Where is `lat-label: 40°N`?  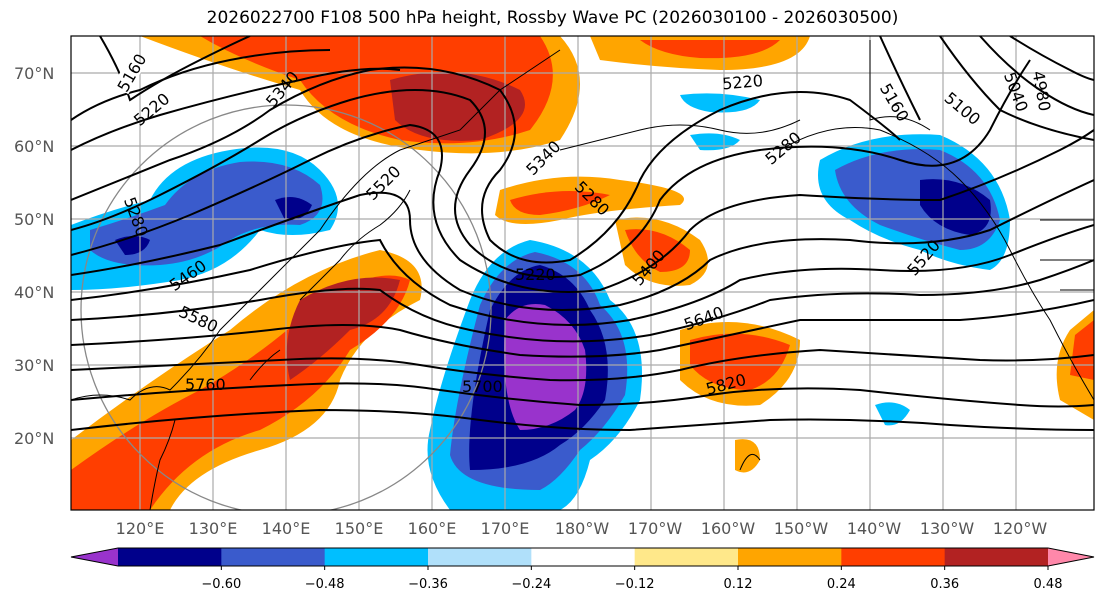
lat-label: 40°N is located at coordinates (34, 292).